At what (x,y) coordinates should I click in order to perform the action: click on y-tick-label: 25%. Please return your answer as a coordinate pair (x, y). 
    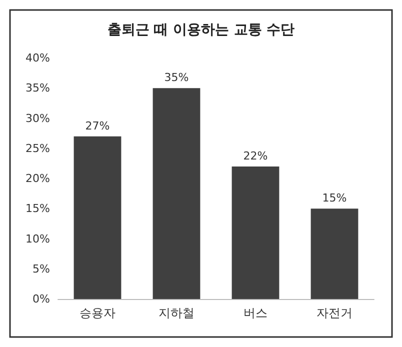
    Looking at the image, I should click on (38, 148).